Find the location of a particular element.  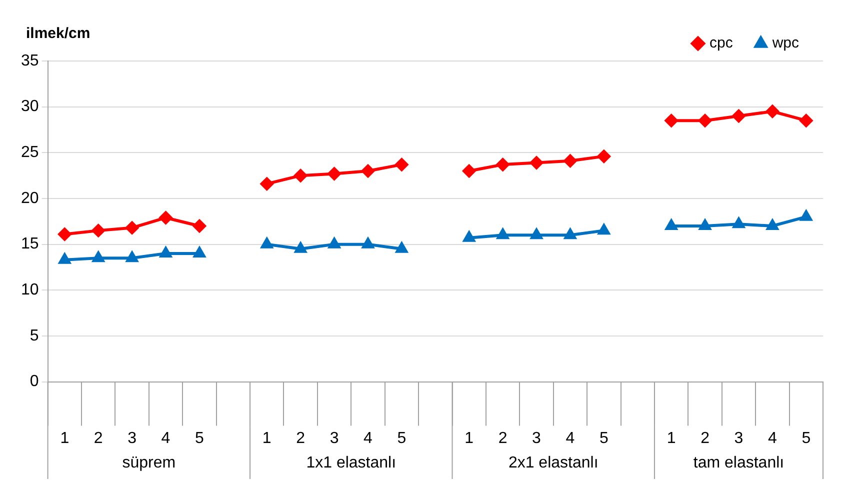

text: 1x1 elastanlı is located at coordinates (351, 463).